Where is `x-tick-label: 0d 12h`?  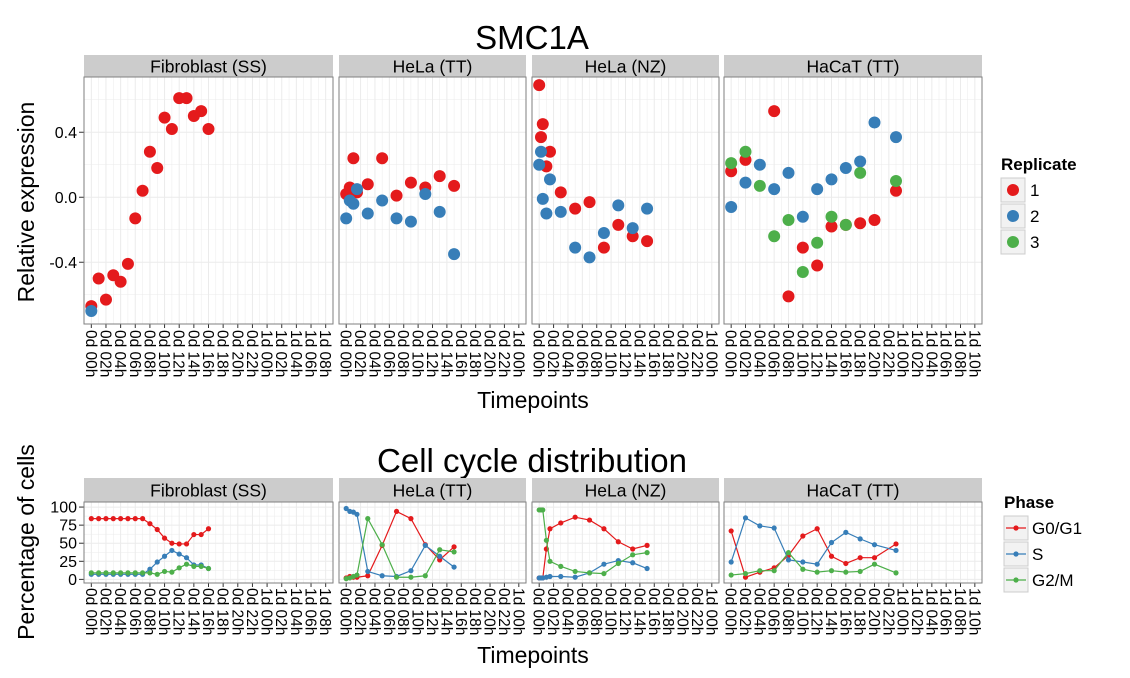
x-tick-label: 0d 12h is located at coordinates (624, 611).